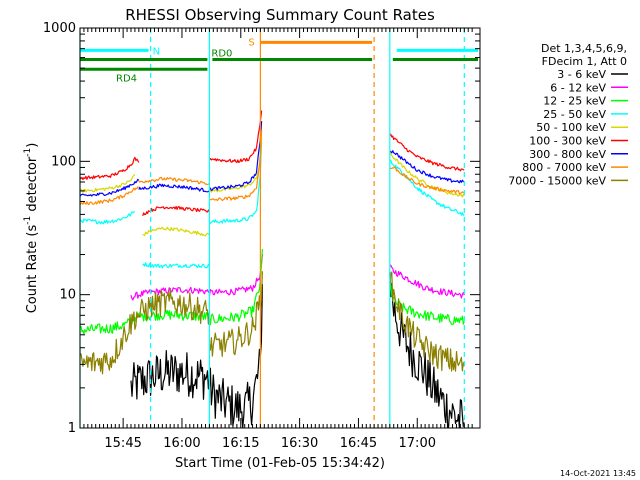  What do you see at coordinates (299, 443) in the screenshot?
I see `x-tick-label: 16:30` at bounding box center [299, 443].